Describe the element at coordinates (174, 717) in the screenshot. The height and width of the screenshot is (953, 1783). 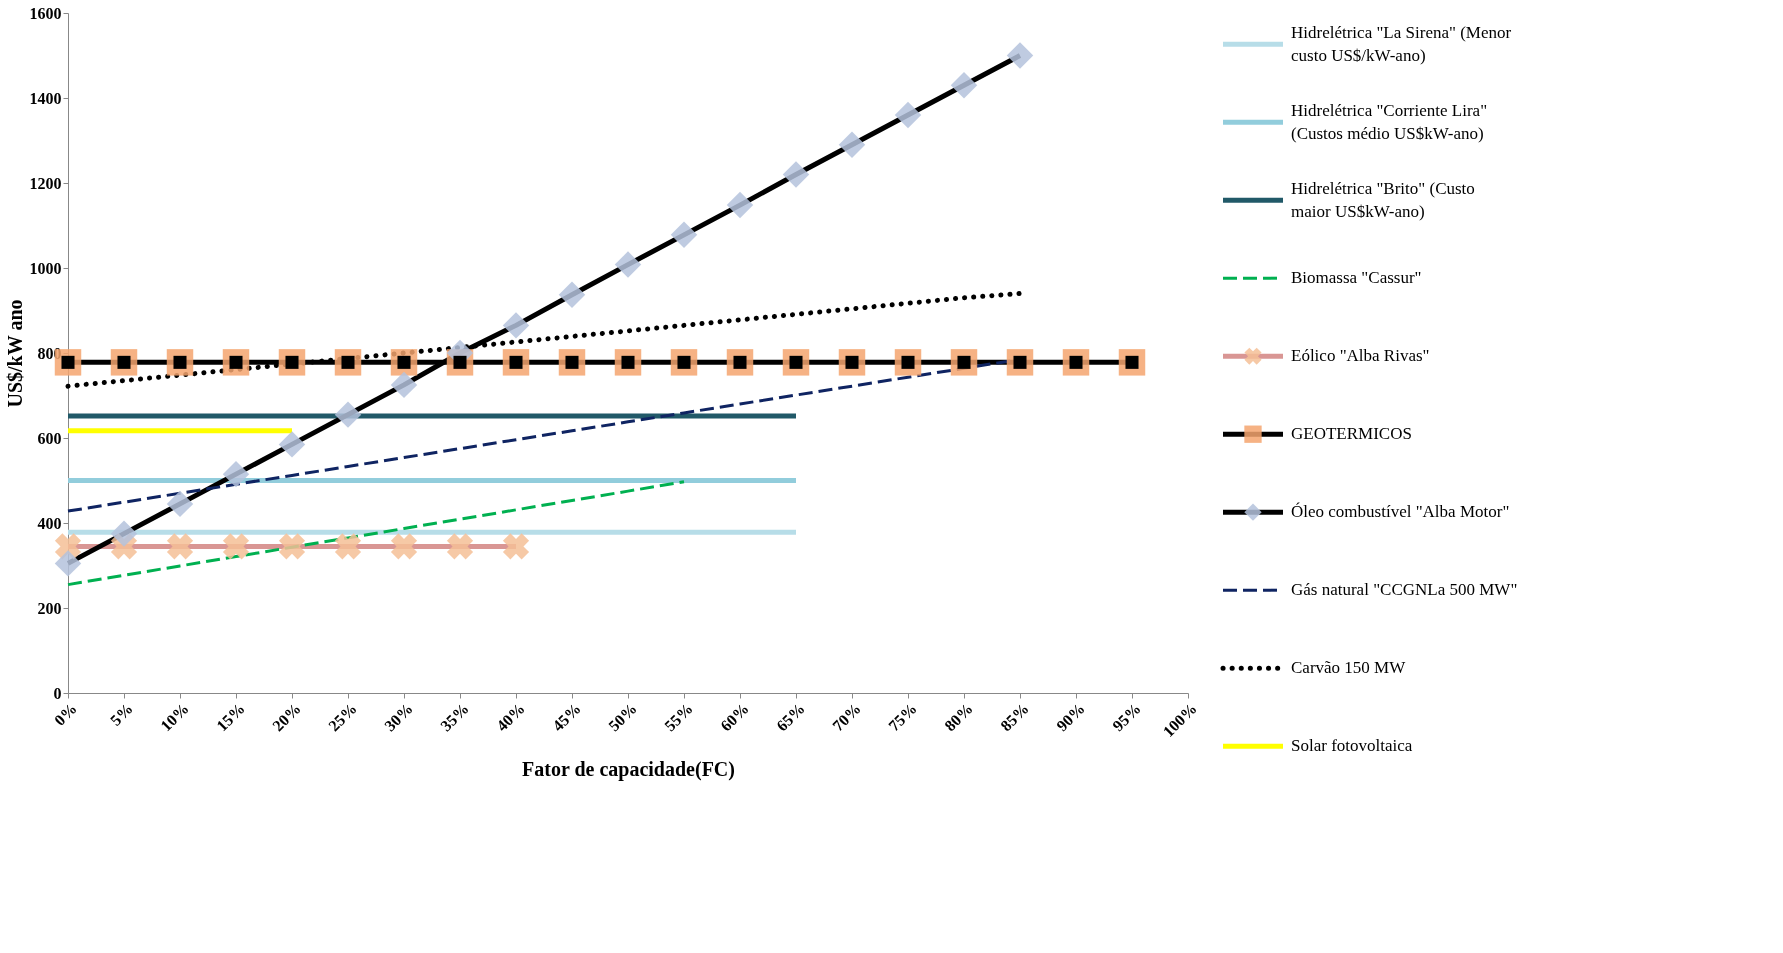
I see `x-tick-label: 10%` at that location.